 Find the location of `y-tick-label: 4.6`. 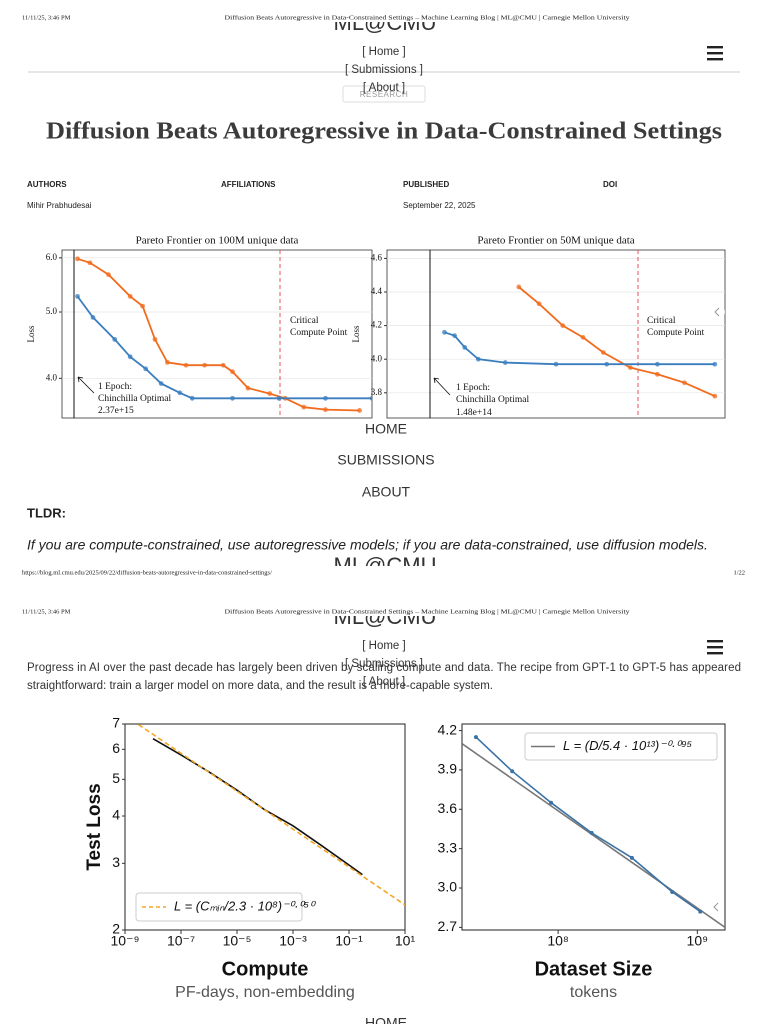

y-tick-label: 4.6 is located at coordinates (377, 257).